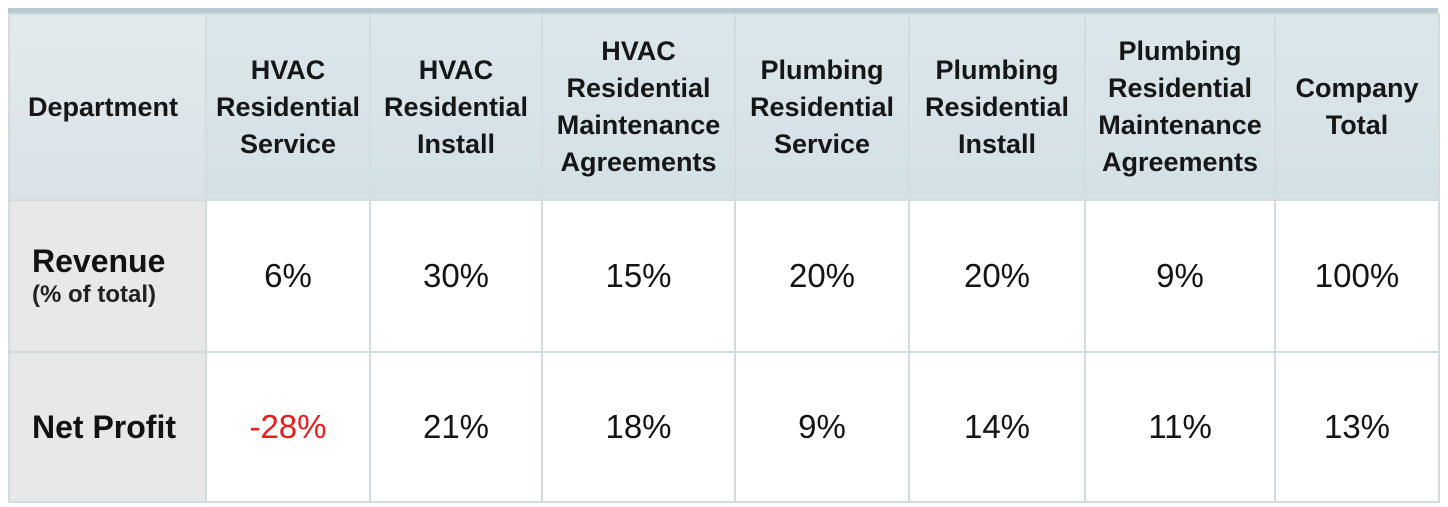 The image size is (1448, 507). Describe the element at coordinates (456, 427) in the screenshot. I see `net-profit-hvac-residential-install: 21%` at that location.